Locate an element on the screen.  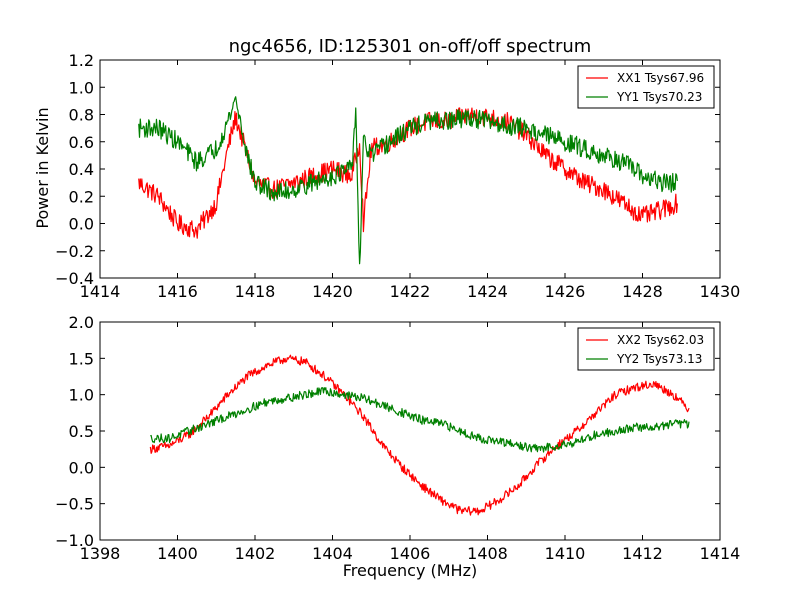
bottom-ytick-label: 2.0 is located at coordinates (81, 322).